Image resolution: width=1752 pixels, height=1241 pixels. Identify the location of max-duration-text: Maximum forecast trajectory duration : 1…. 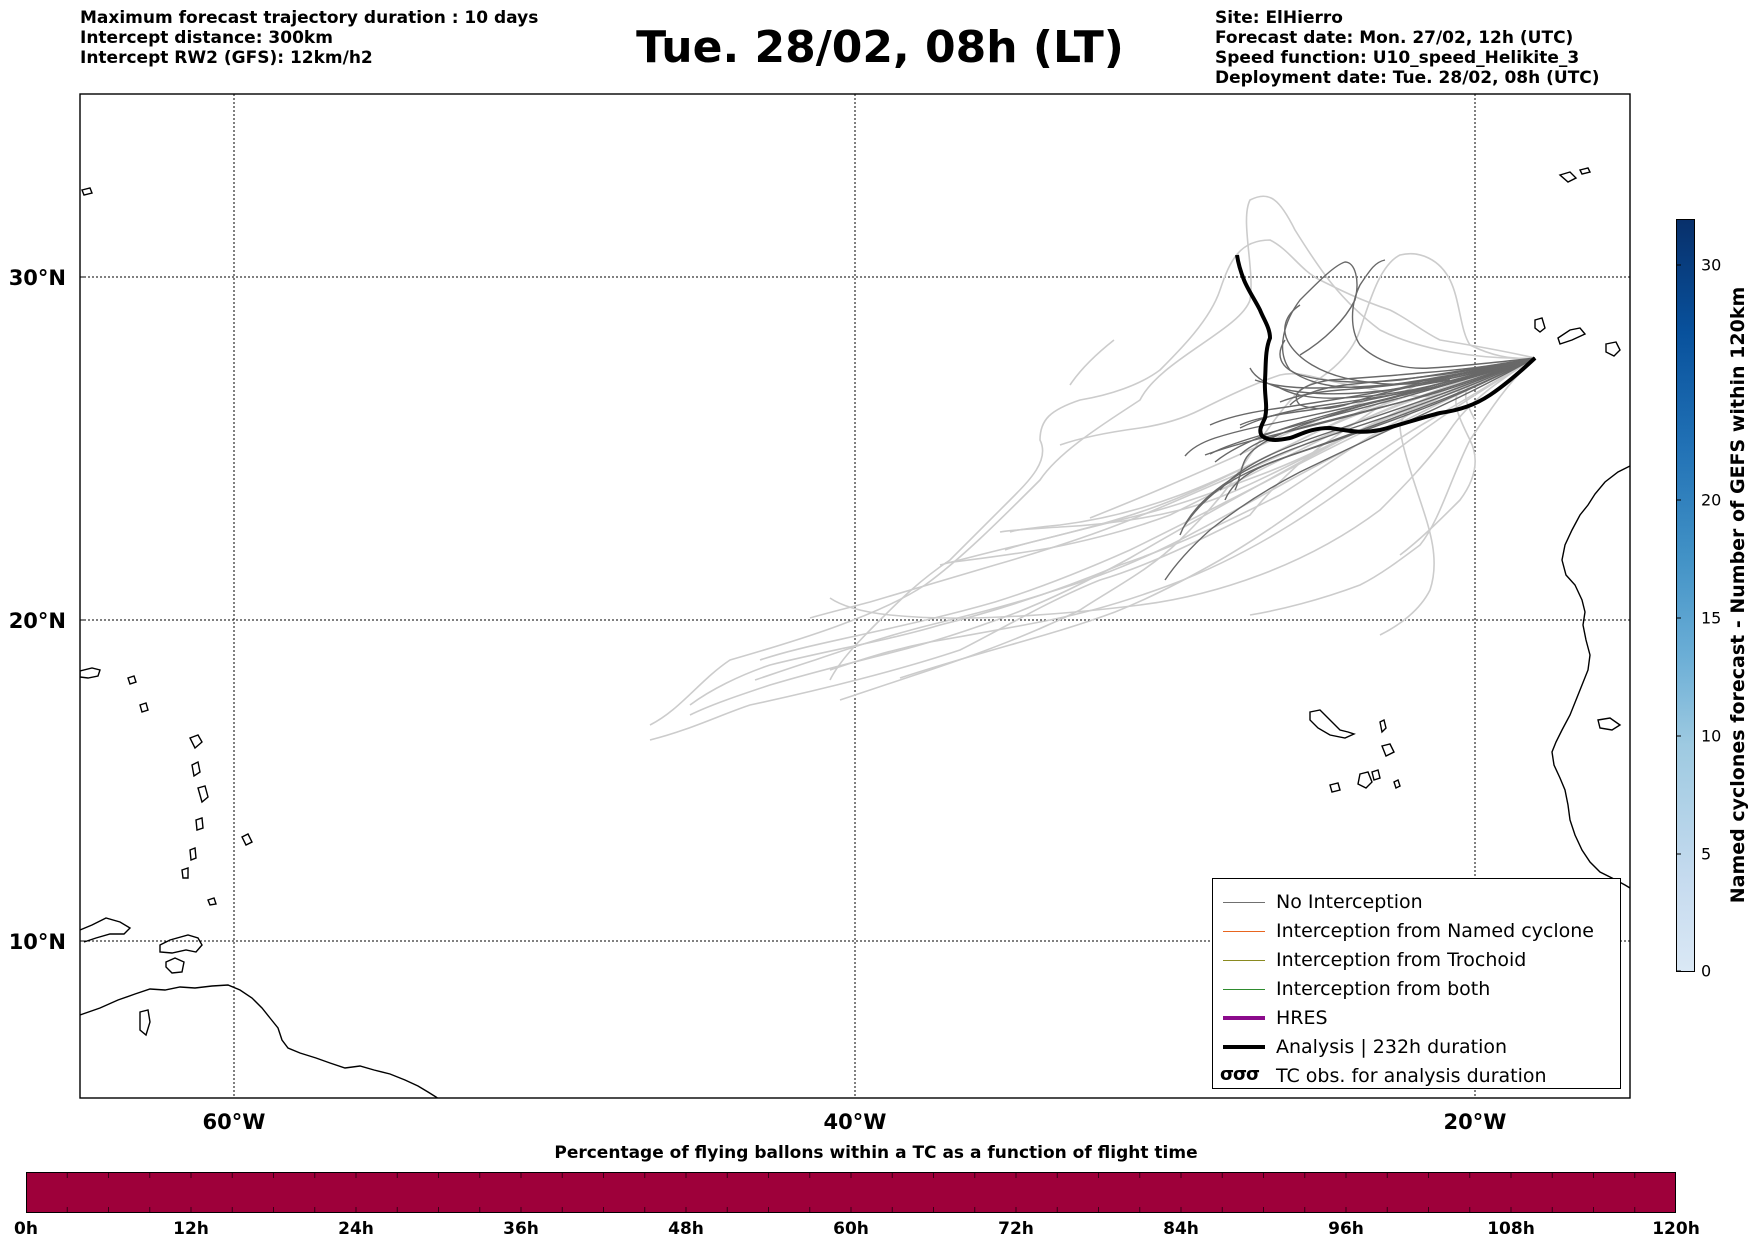
(309, 18).